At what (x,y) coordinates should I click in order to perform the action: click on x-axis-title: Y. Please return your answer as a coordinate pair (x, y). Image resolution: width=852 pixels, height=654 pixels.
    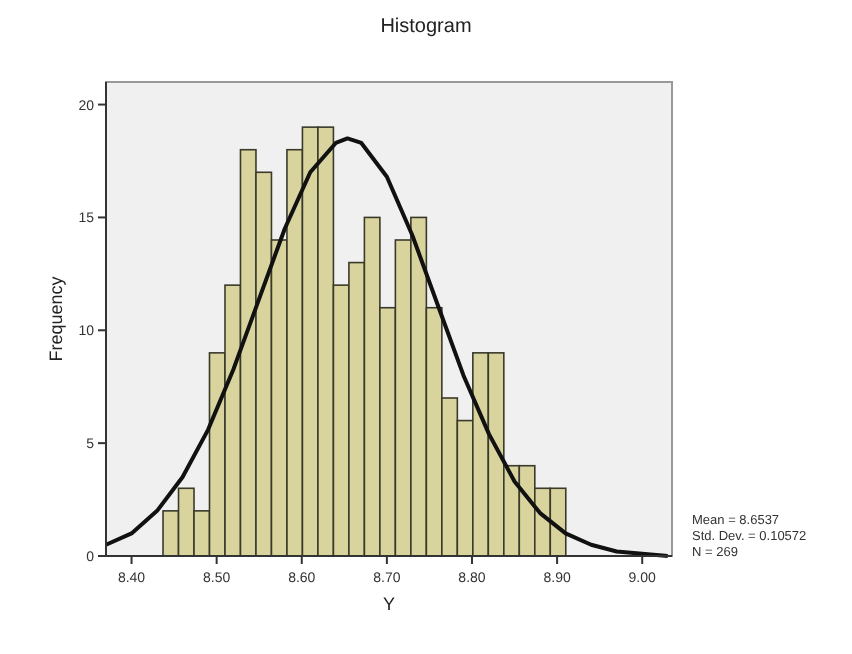
    Looking at the image, I should click on (389, 604).